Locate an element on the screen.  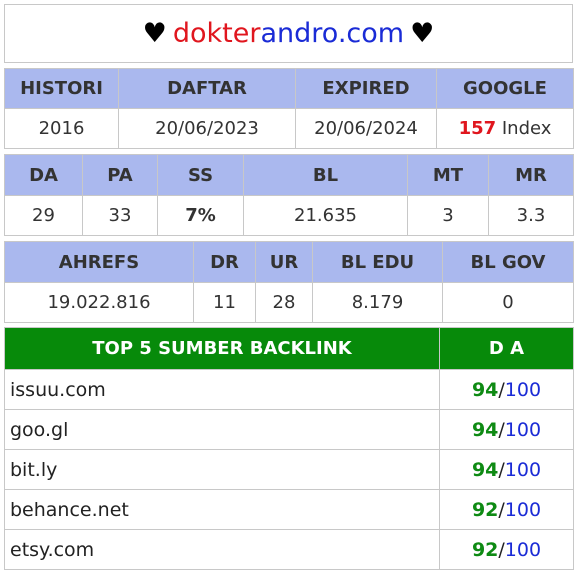
value-bl-gov: 0 is located at coordinates (508, 302).